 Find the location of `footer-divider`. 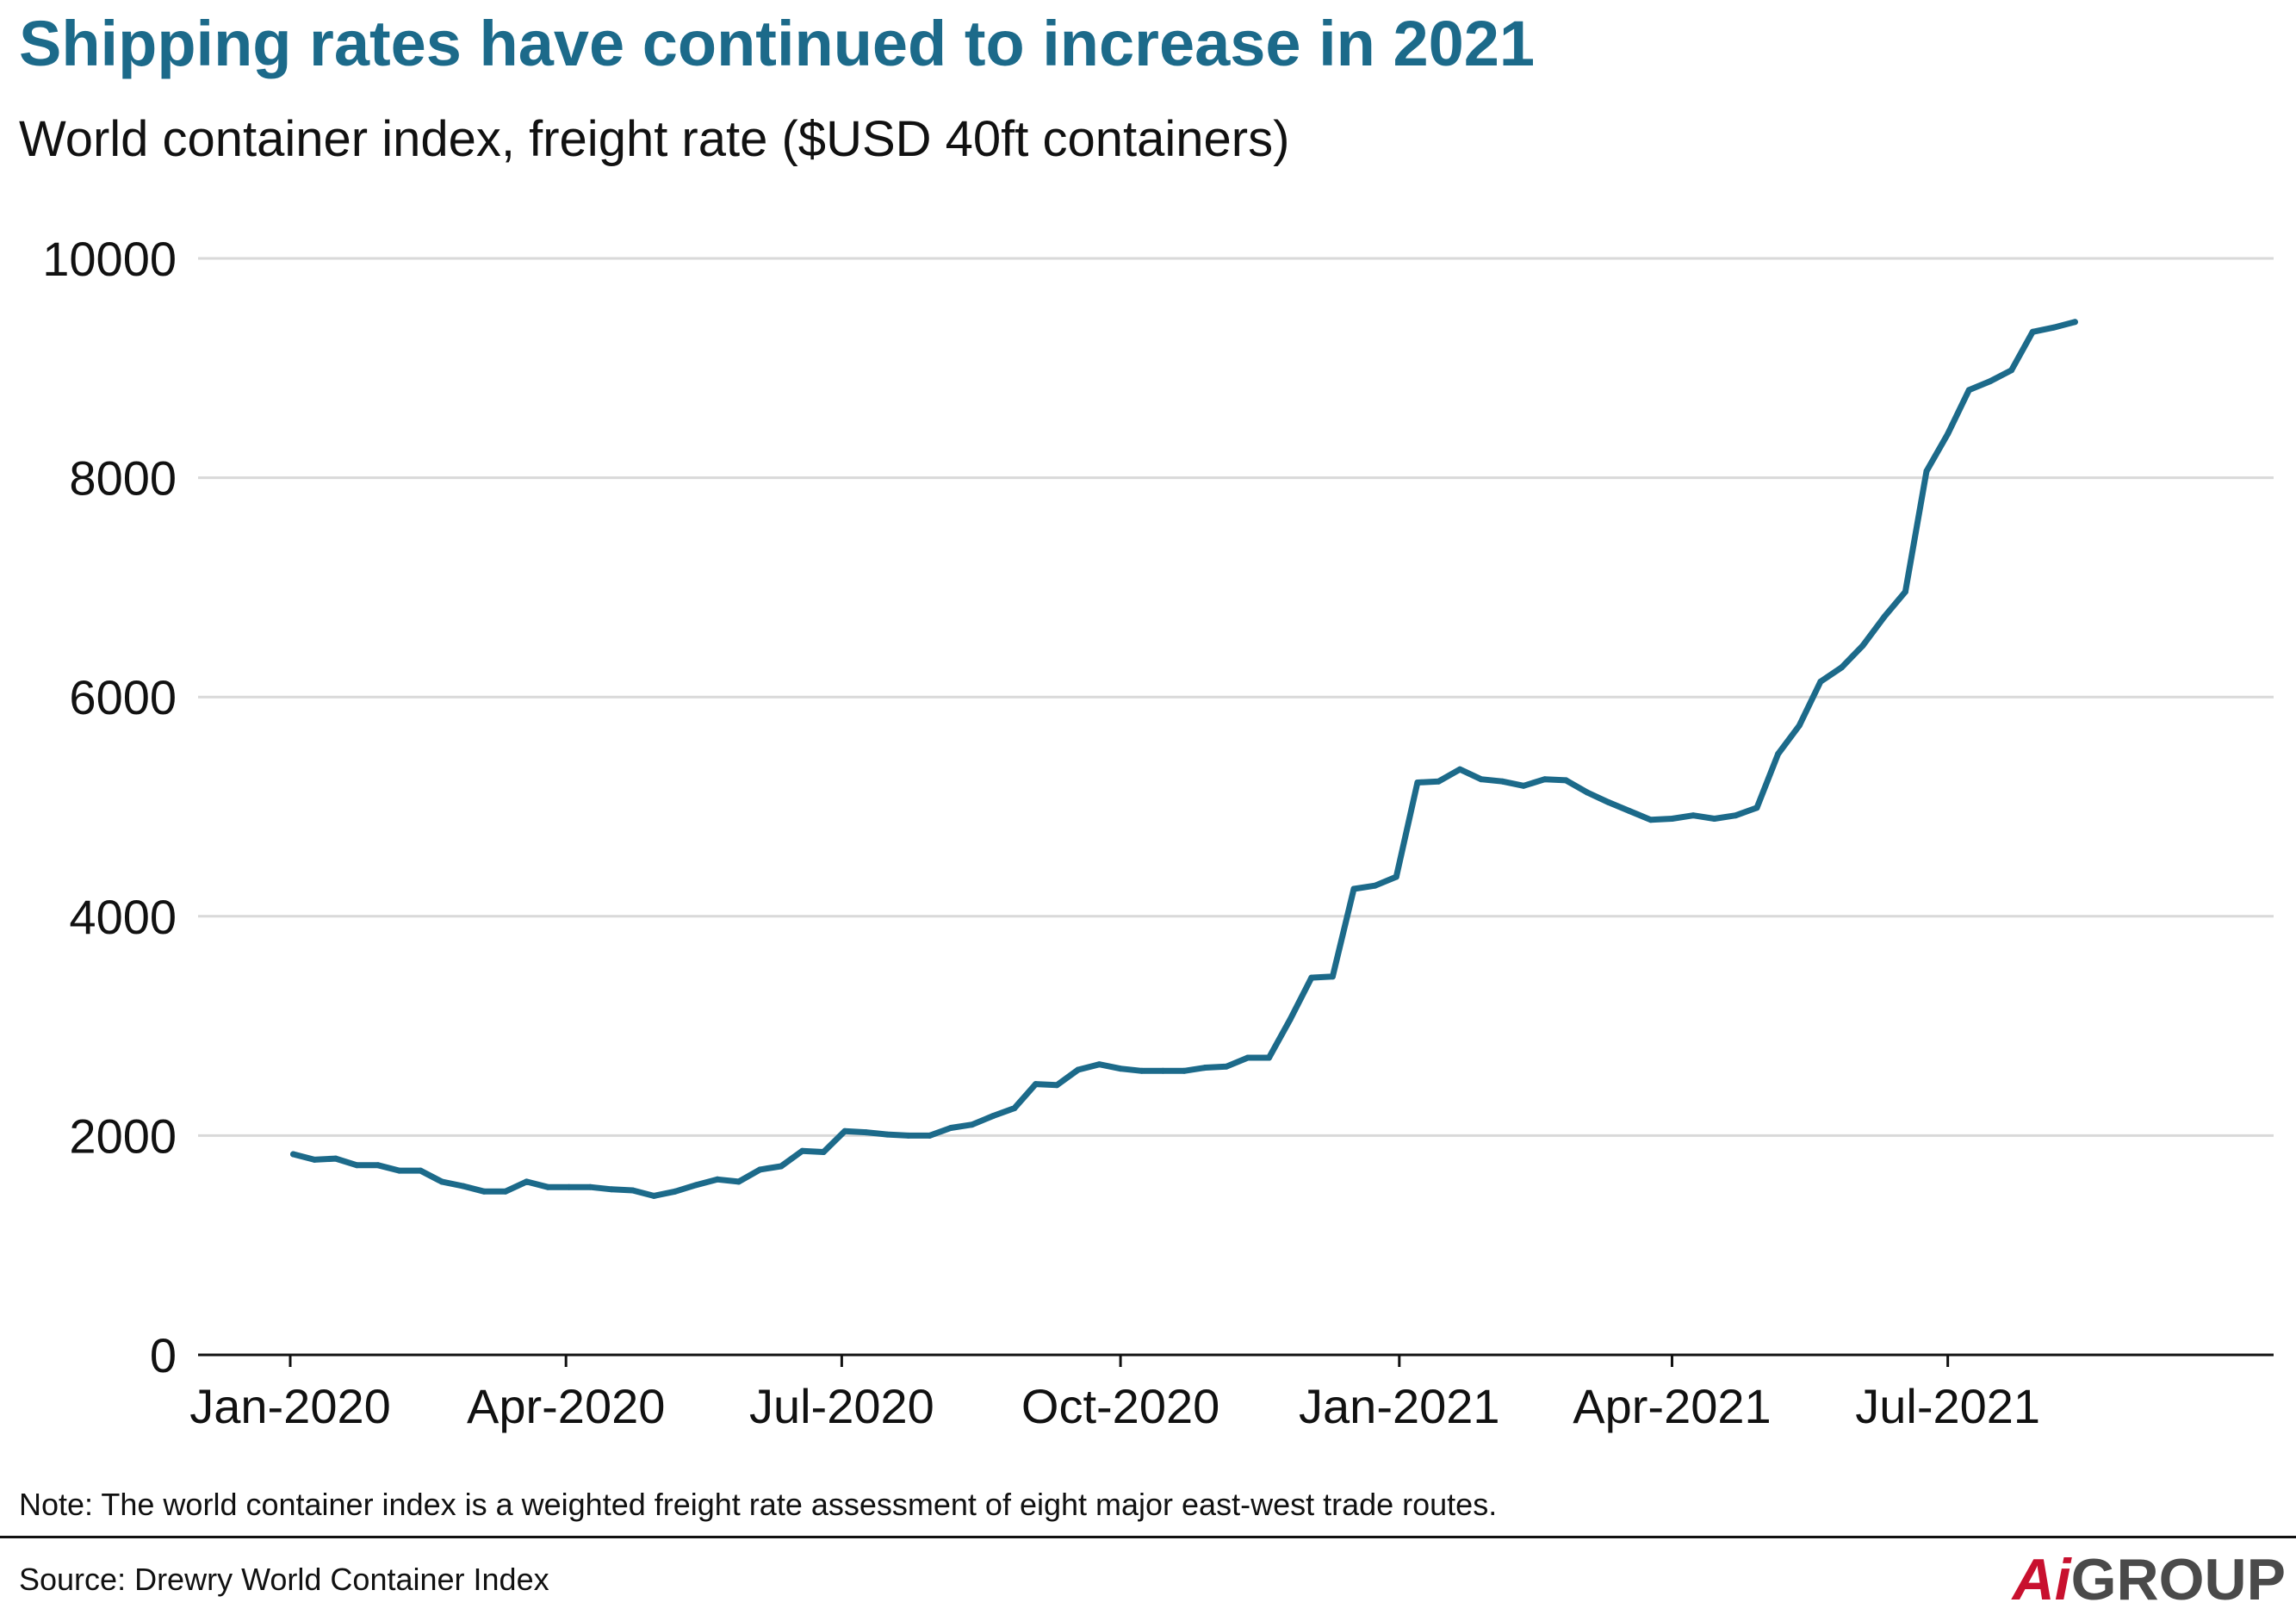

footer-divider is located at coordinates (1148, 1537).